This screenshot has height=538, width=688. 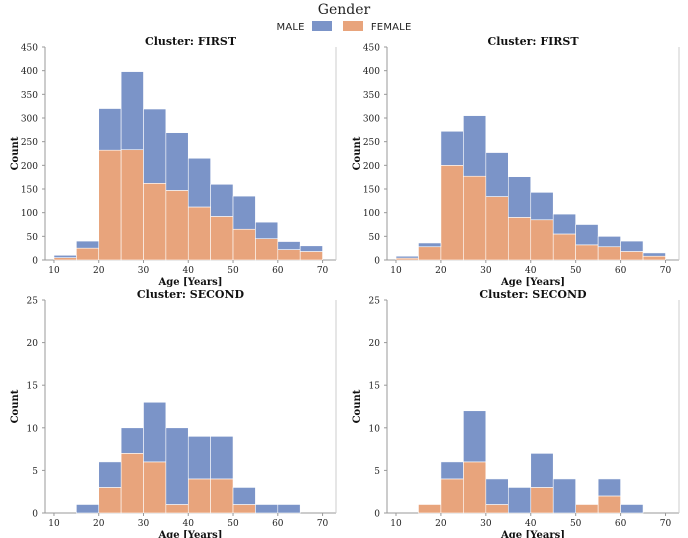 What do you see at coordinates (290, 27) in the screenshot?
I see `legend-label-male: MALE` at bounding box center [290, 27].